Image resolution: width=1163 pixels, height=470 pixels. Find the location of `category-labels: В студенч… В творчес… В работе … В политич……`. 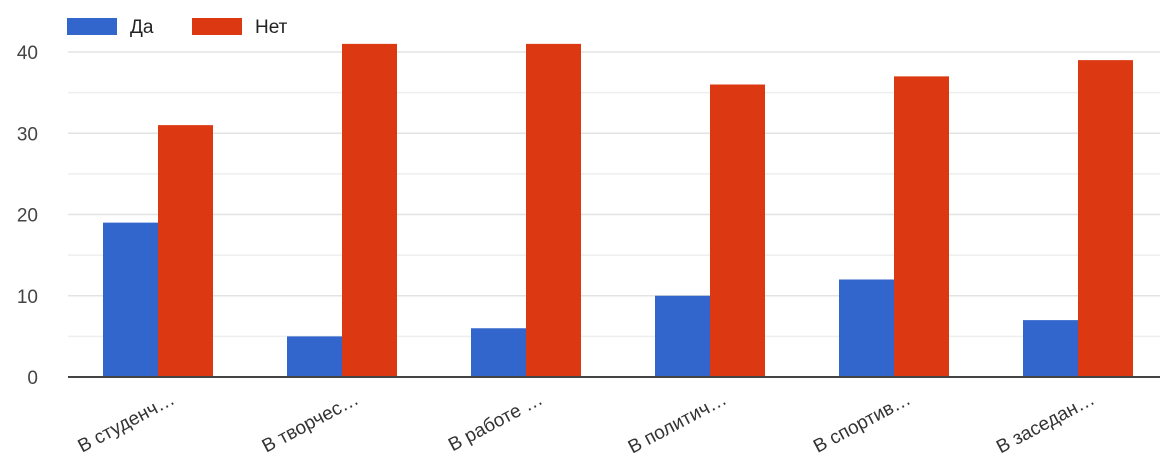

category-labels: В студенч… В творчес… В работе … В политич…… is located at coordinates (587, 423).